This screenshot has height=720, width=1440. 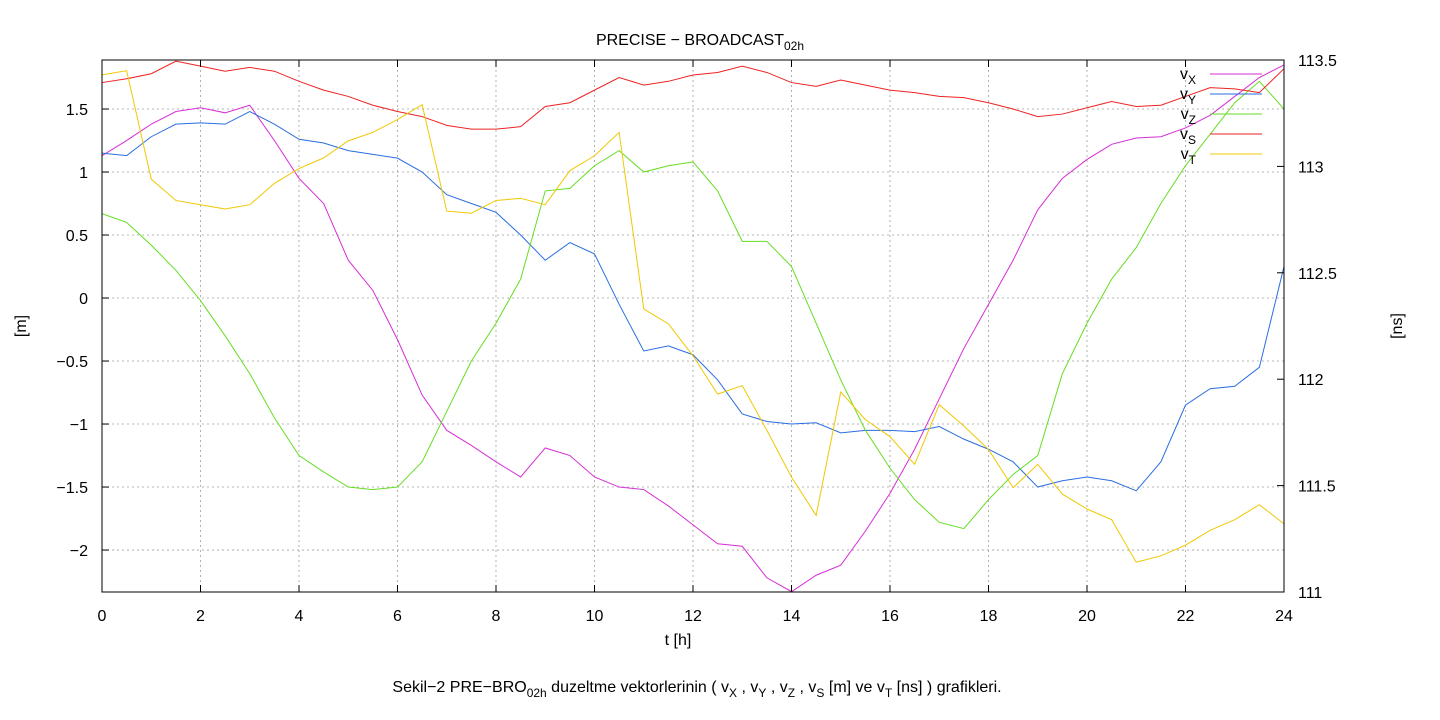 I want to click on text-part: duzeltme vektorlerinin ( v, so click(x=638, y=687).